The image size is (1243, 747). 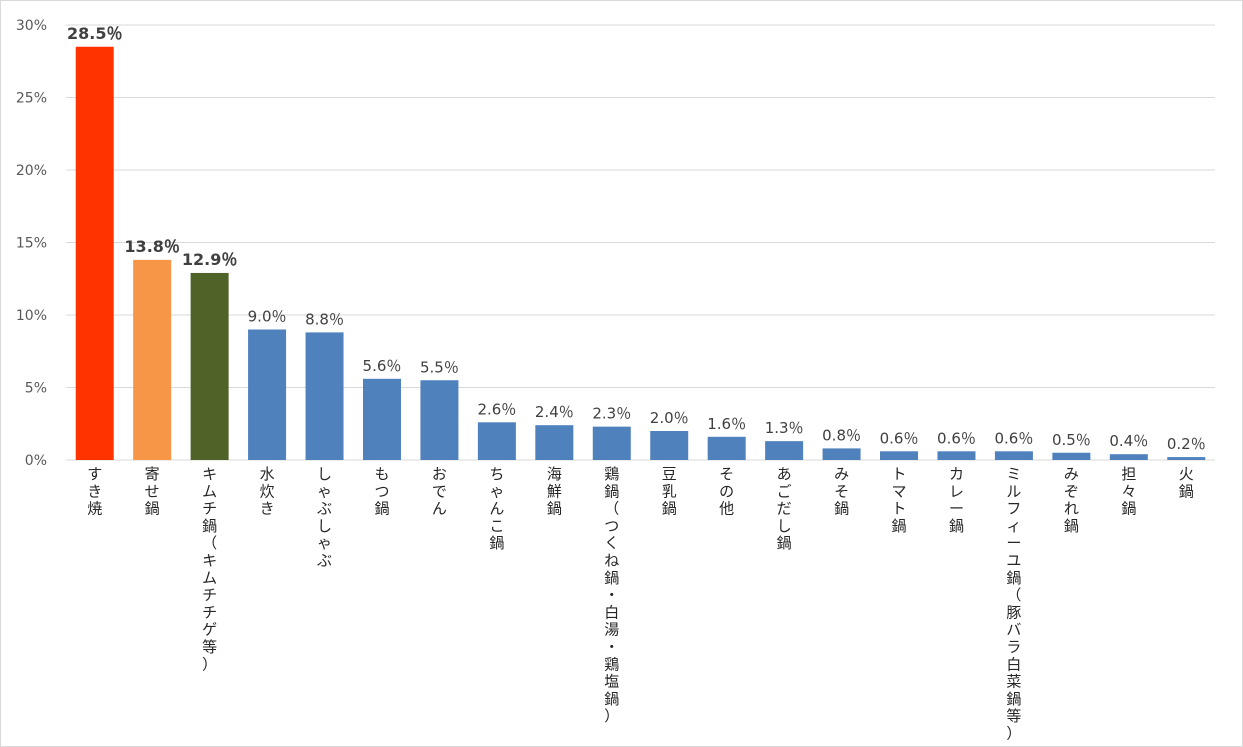 I want to click on x-label-18: 担々鍋, so click(x=1128, y=491).